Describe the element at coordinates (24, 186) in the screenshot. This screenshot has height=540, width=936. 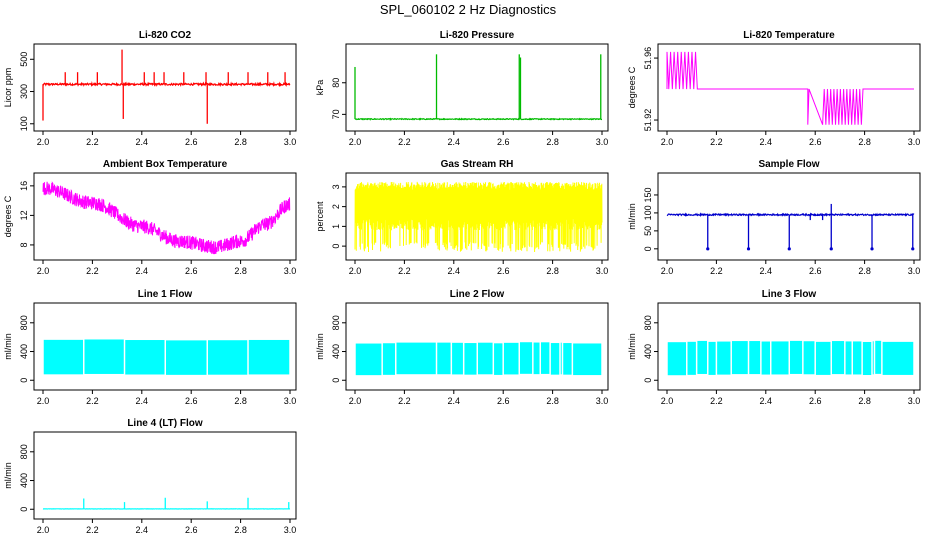
I see `y-tick-label: 16` at that location.